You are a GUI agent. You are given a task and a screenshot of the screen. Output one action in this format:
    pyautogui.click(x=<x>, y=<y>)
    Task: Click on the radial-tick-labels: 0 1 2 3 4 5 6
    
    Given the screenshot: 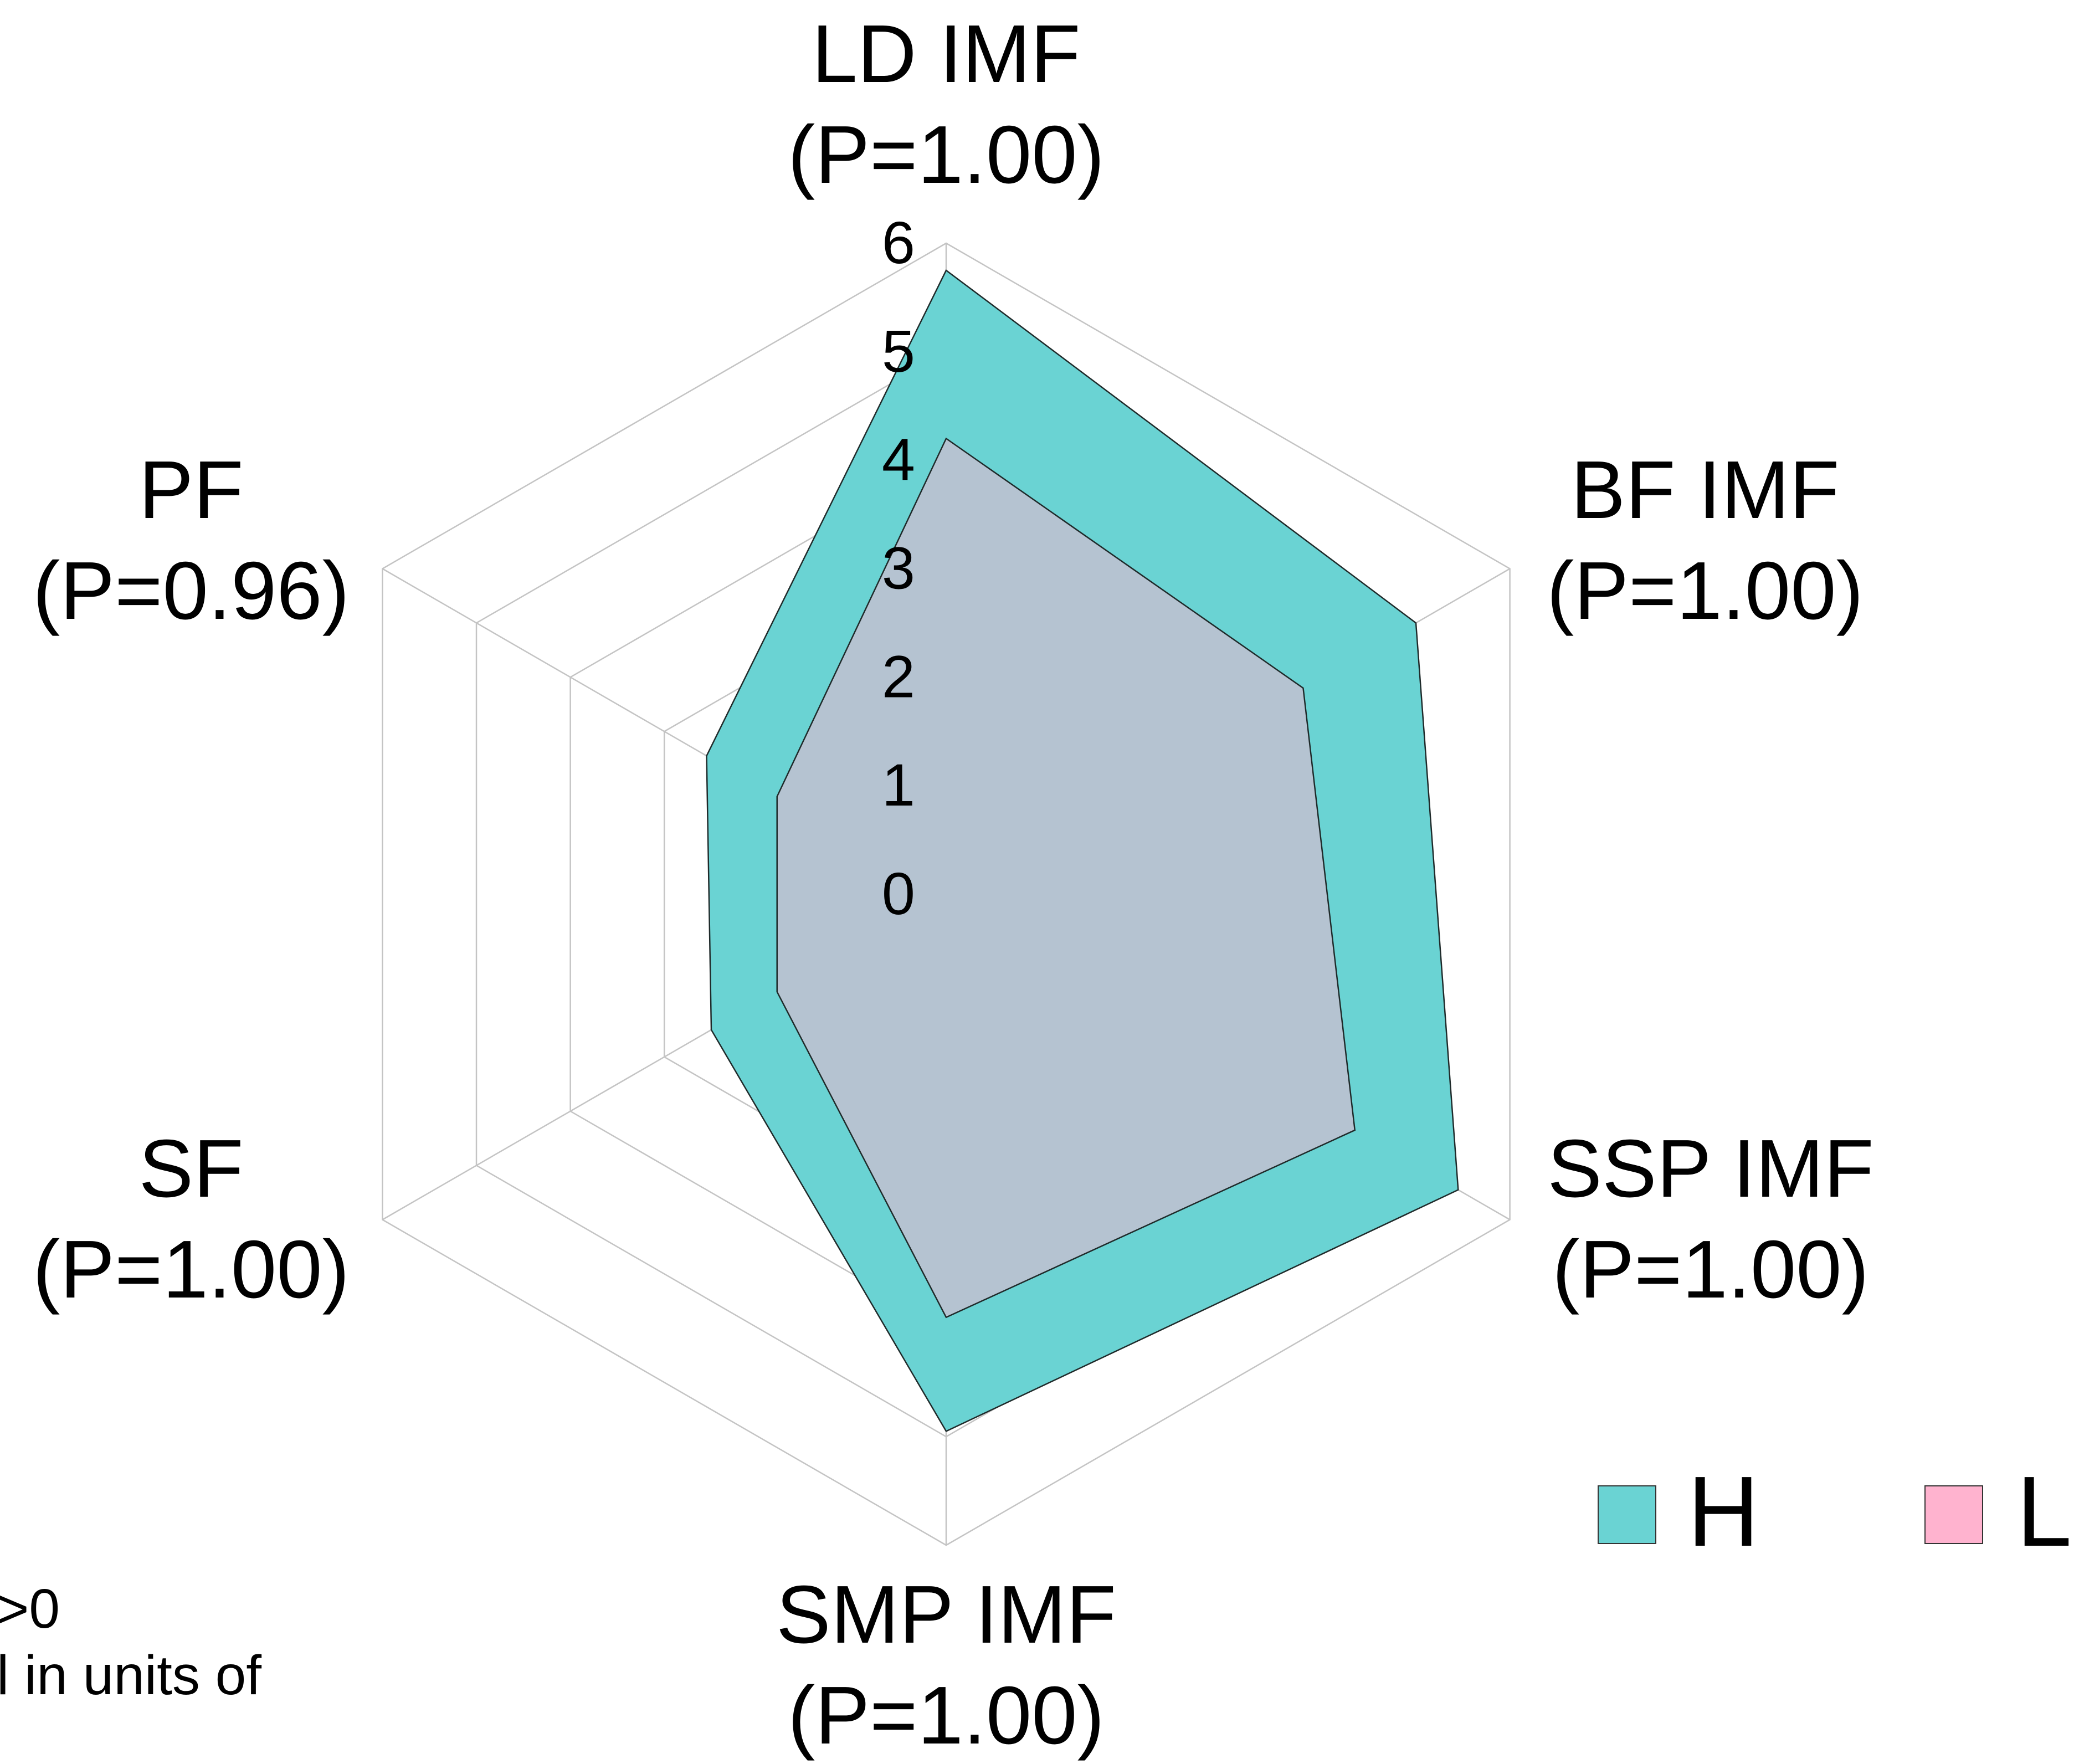 What is the action you would take?
    pyautogui.click(x=898, y=568)
    